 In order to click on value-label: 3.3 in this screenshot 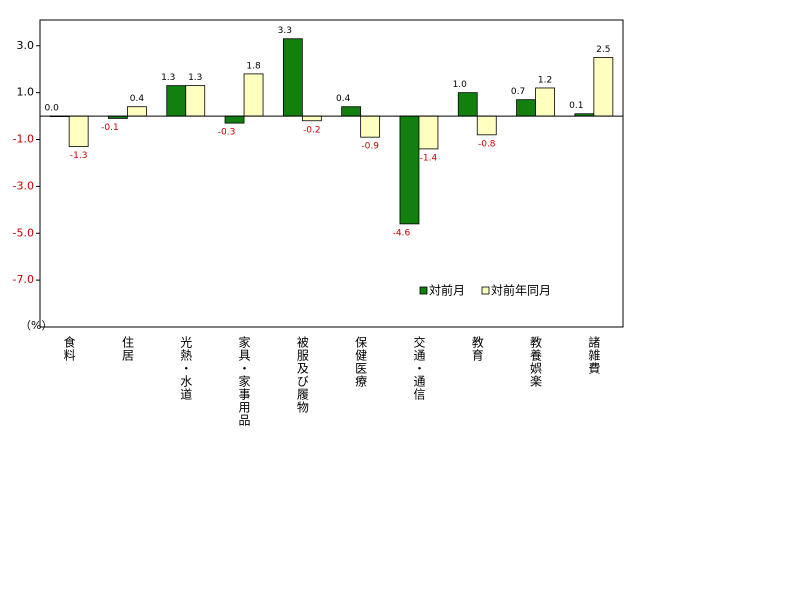, I will do `click(285, 31)`.